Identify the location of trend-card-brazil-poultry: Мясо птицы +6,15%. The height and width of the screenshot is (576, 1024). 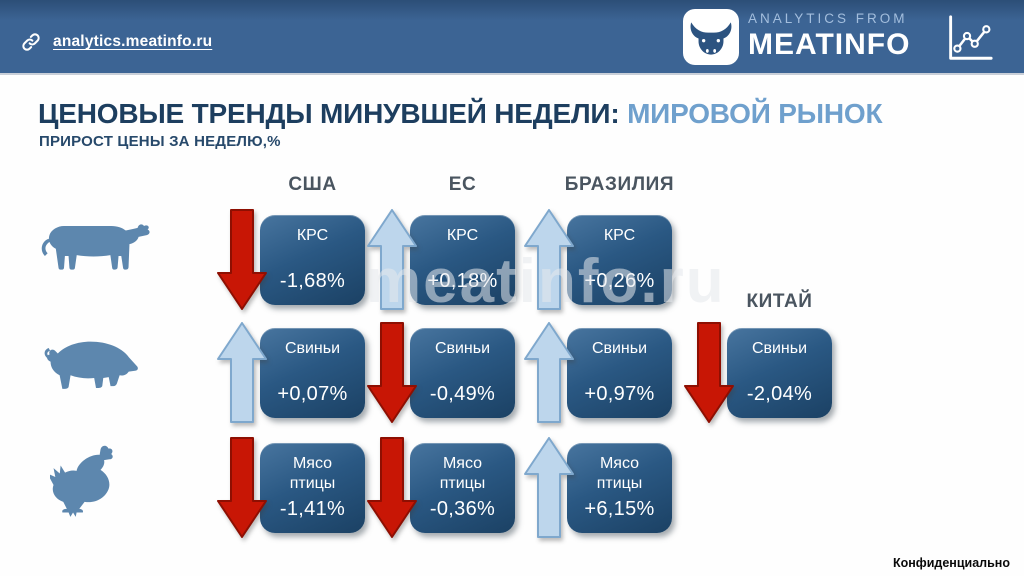
(619, 488).